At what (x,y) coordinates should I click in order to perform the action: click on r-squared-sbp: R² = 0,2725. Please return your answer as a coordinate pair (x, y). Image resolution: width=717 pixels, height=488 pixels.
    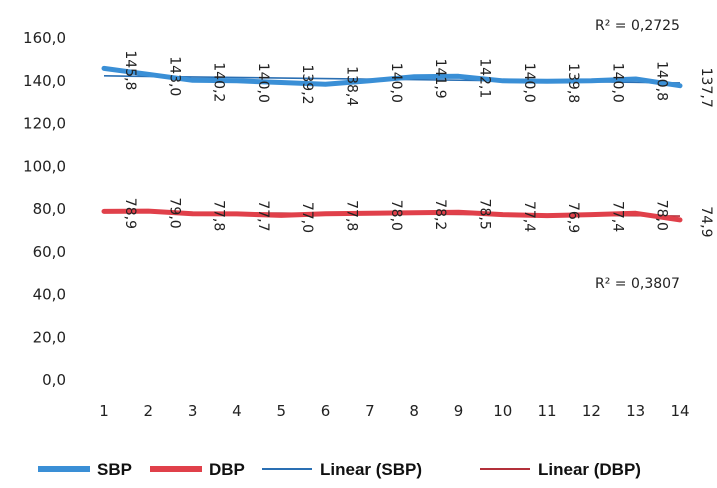
    Looking at the image, I should click on (637, 26).